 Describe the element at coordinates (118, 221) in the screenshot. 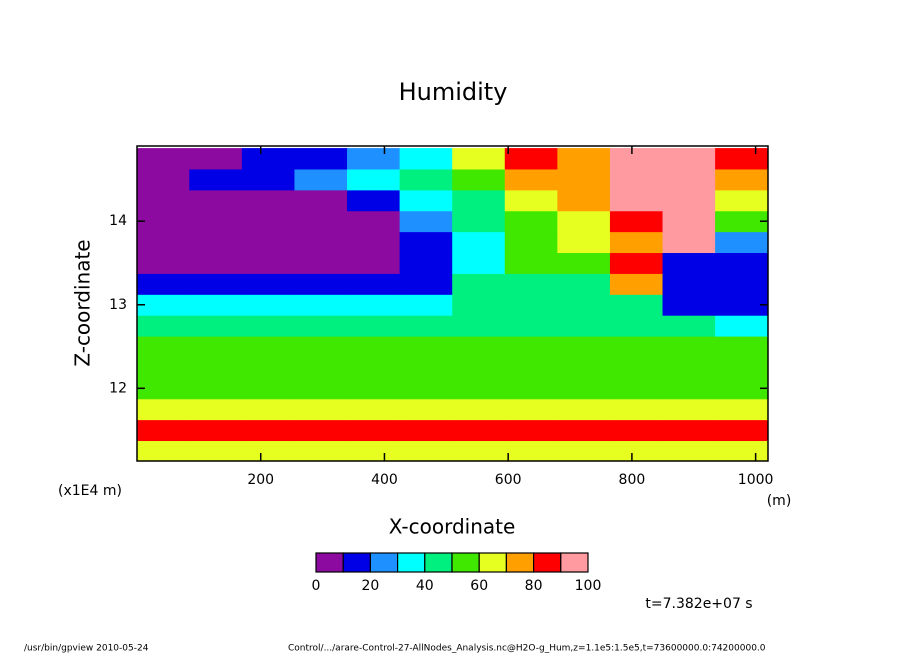

I see `y-tick-label: 14` at that location.